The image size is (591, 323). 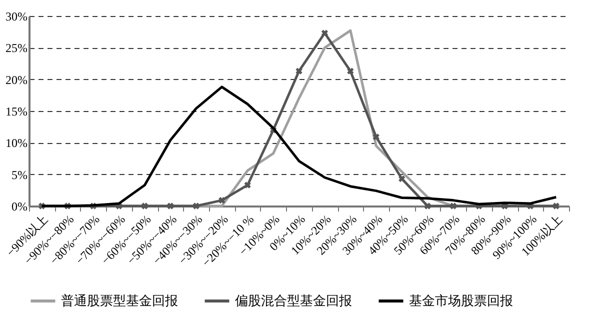 What do you see at coordinates (20, 175) in the screenshot?
I see `y-tick-label: 5%` at bounding box center [20, 175].